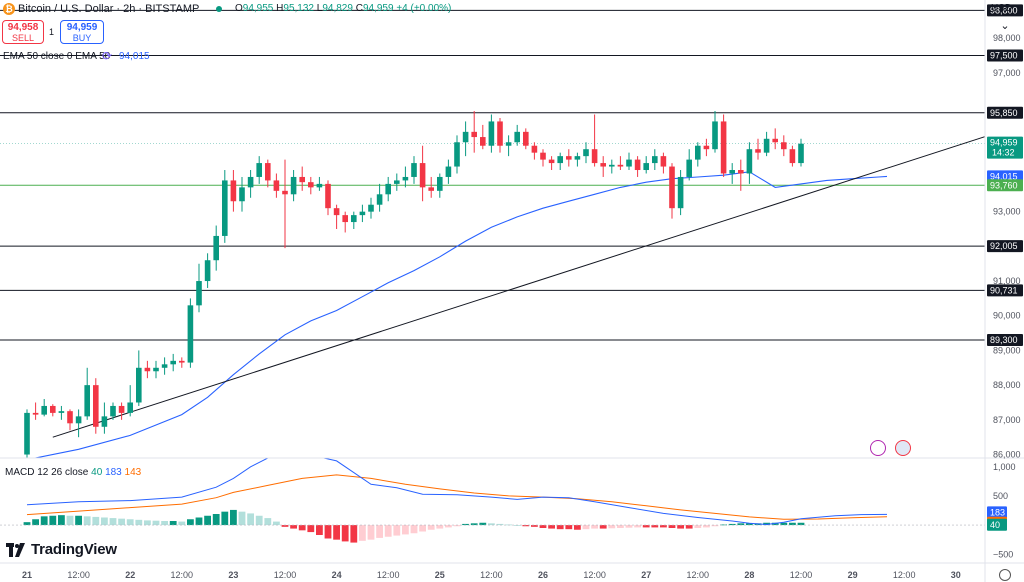 The height and width of the screenshot is (582, 1024). What do you see at coordinates (23, 32) in the screenshot?
I see `sell-button: 94,958 SELL` at bounding box center [23, 32].